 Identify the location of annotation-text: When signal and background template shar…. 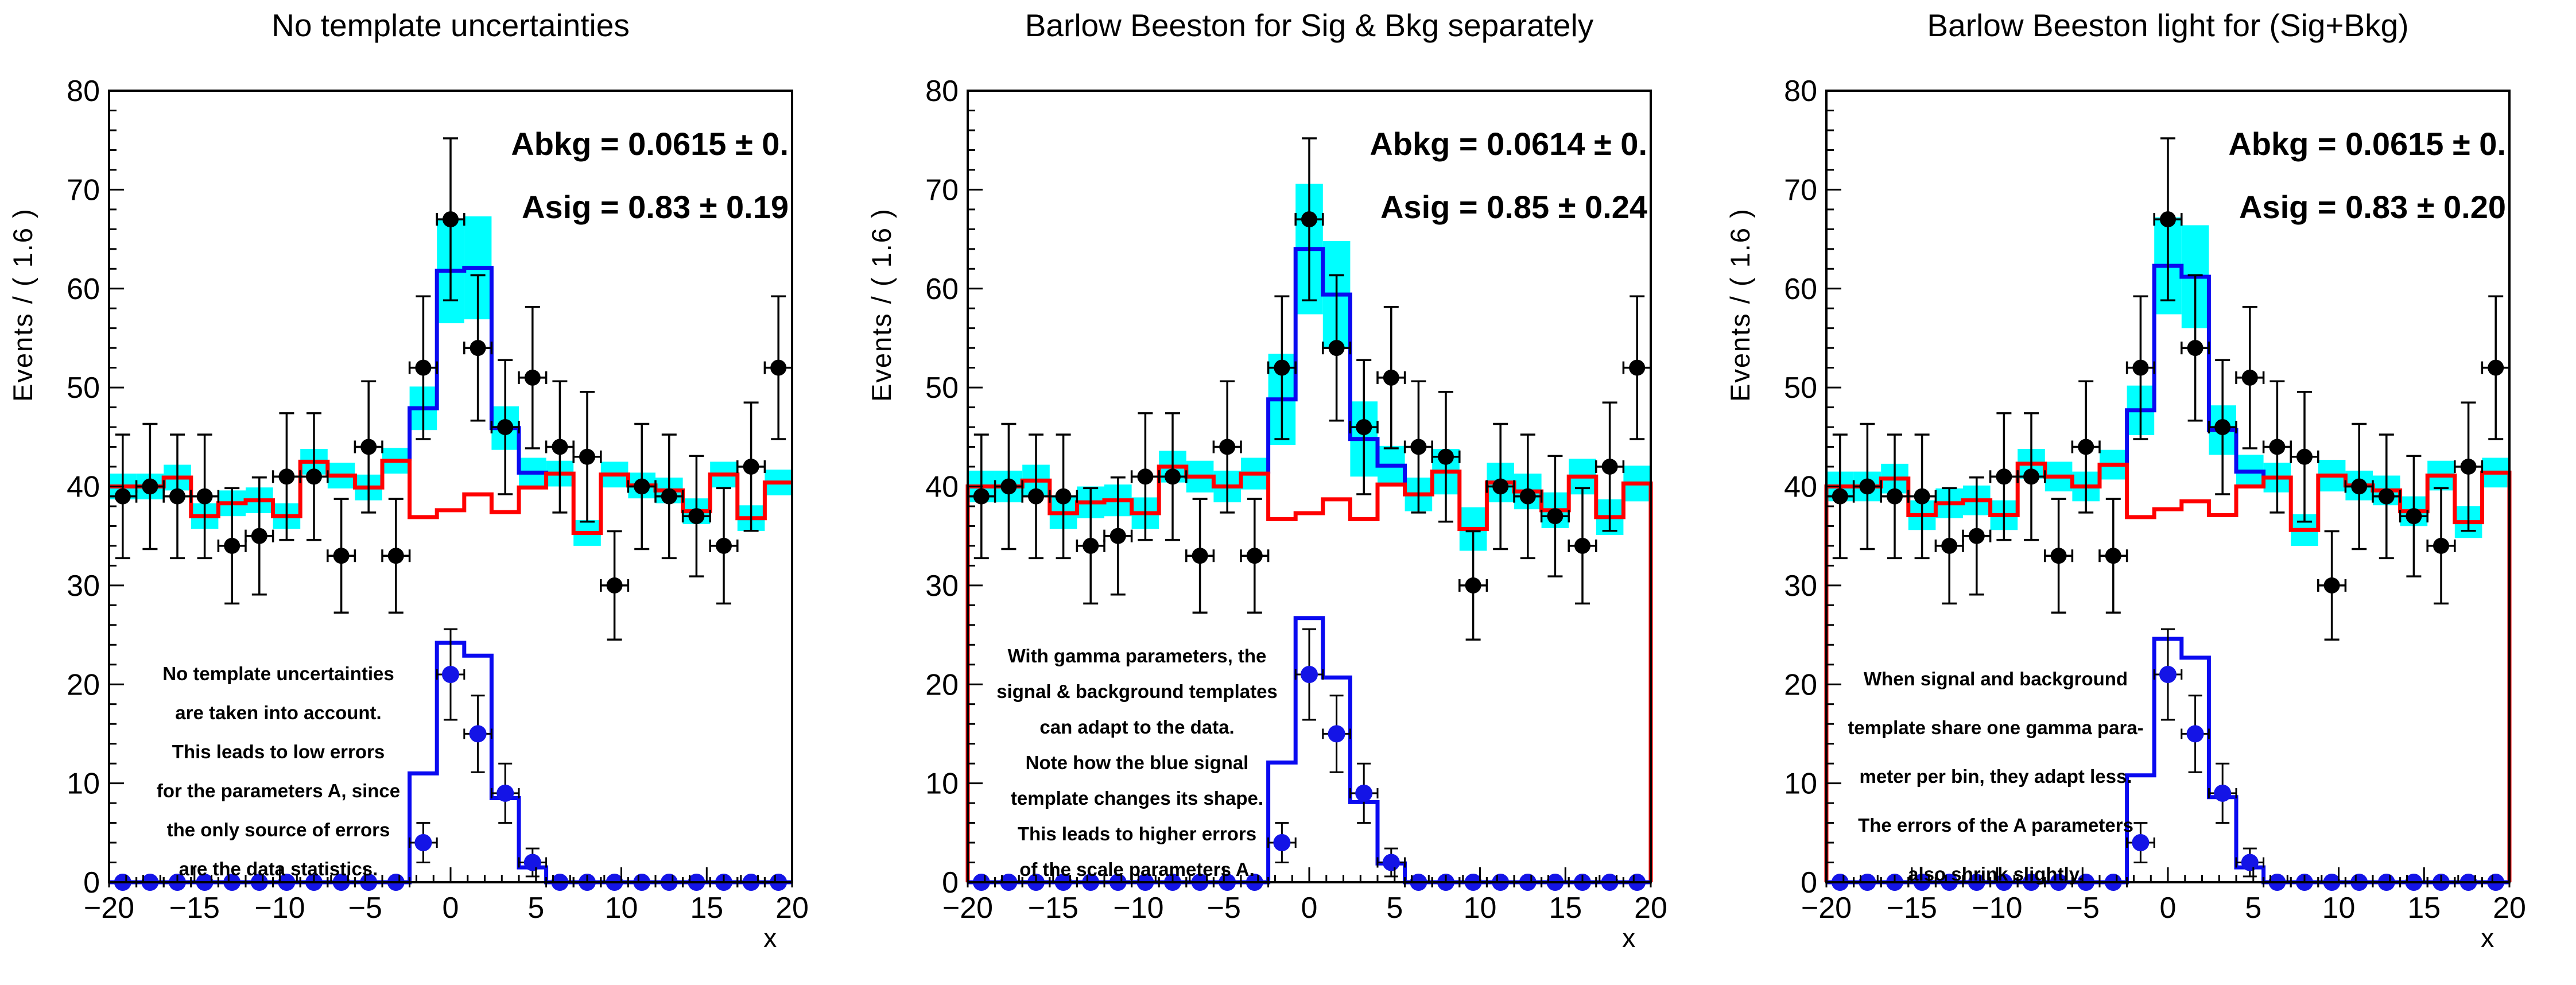
(1995, 776).